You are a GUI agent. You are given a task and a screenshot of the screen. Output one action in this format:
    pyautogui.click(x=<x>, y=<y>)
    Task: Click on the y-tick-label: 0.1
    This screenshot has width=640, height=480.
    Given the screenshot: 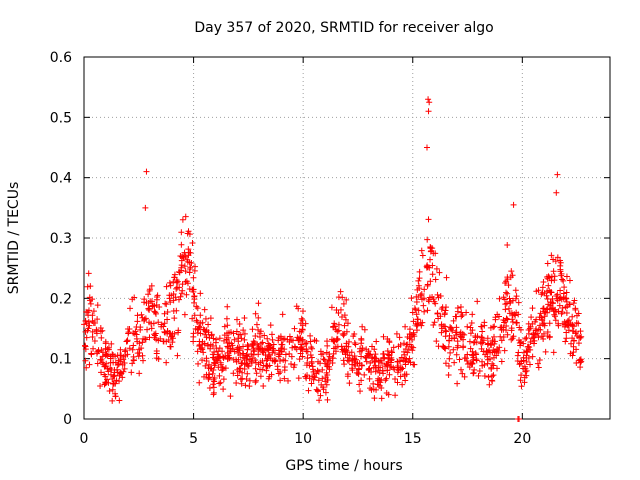 What is the action you would take?
    pyautogui.click(x=61, y=360)
    